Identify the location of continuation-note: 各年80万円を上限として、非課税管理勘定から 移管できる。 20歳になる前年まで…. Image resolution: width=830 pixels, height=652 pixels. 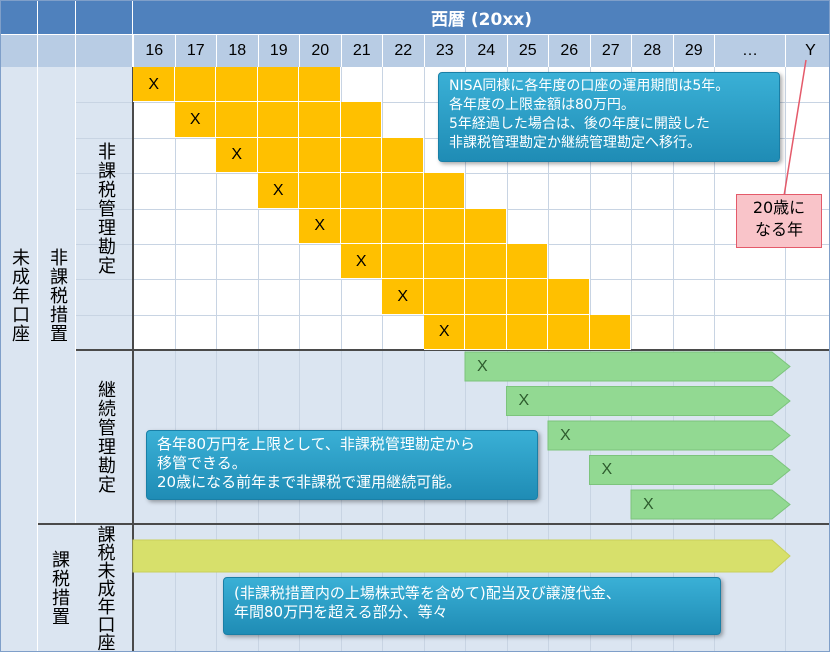
(342, 465).